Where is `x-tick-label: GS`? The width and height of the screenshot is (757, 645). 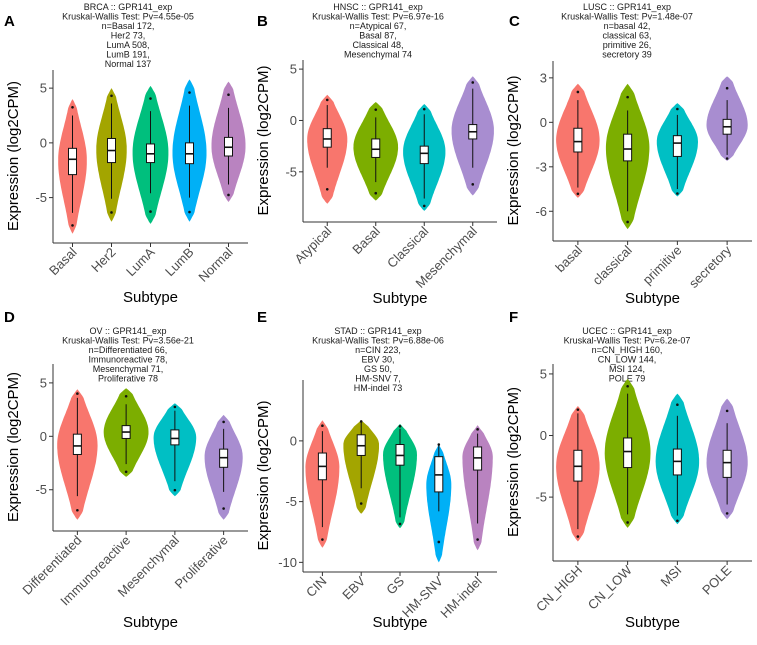
x-tick-label: GS is located at coordinates (395, 585).